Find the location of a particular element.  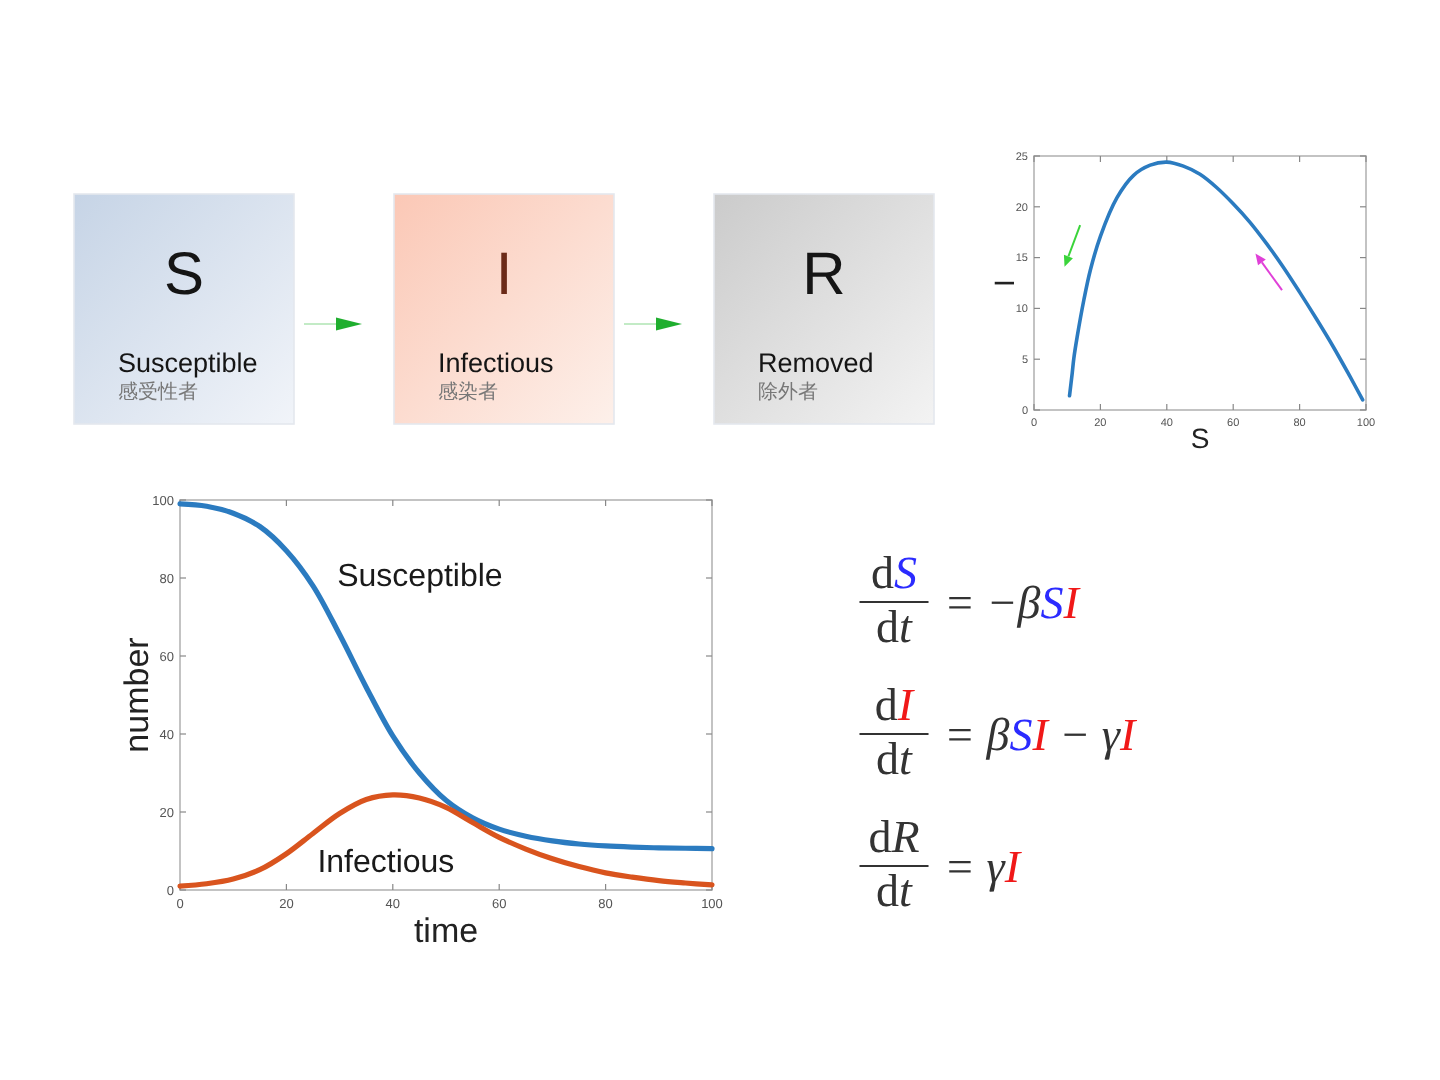

text: dI is located at coordinates (895, 705).